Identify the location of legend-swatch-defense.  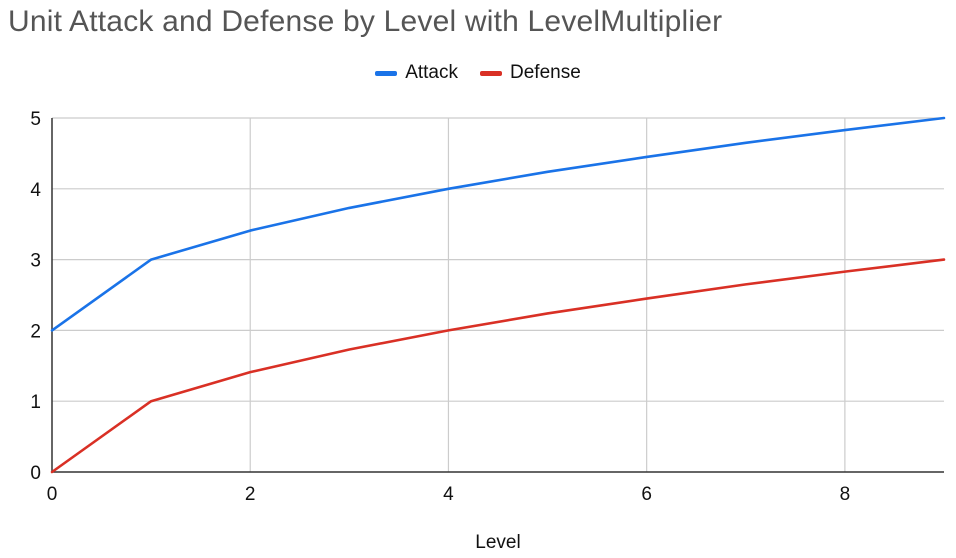
(491, 73).